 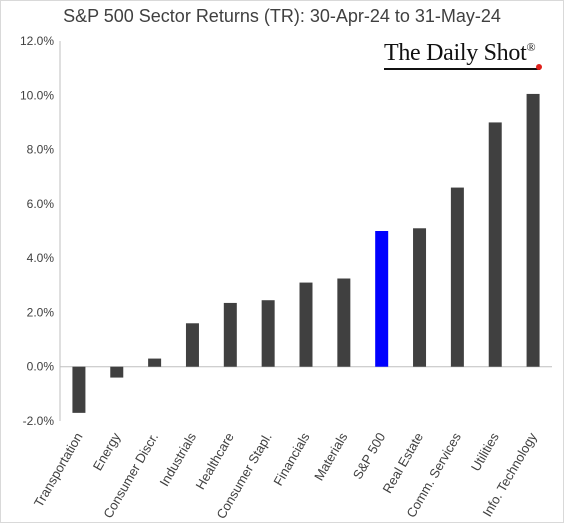 I want to click on x-tick-label: Utilities, so click(x=485, y=452).